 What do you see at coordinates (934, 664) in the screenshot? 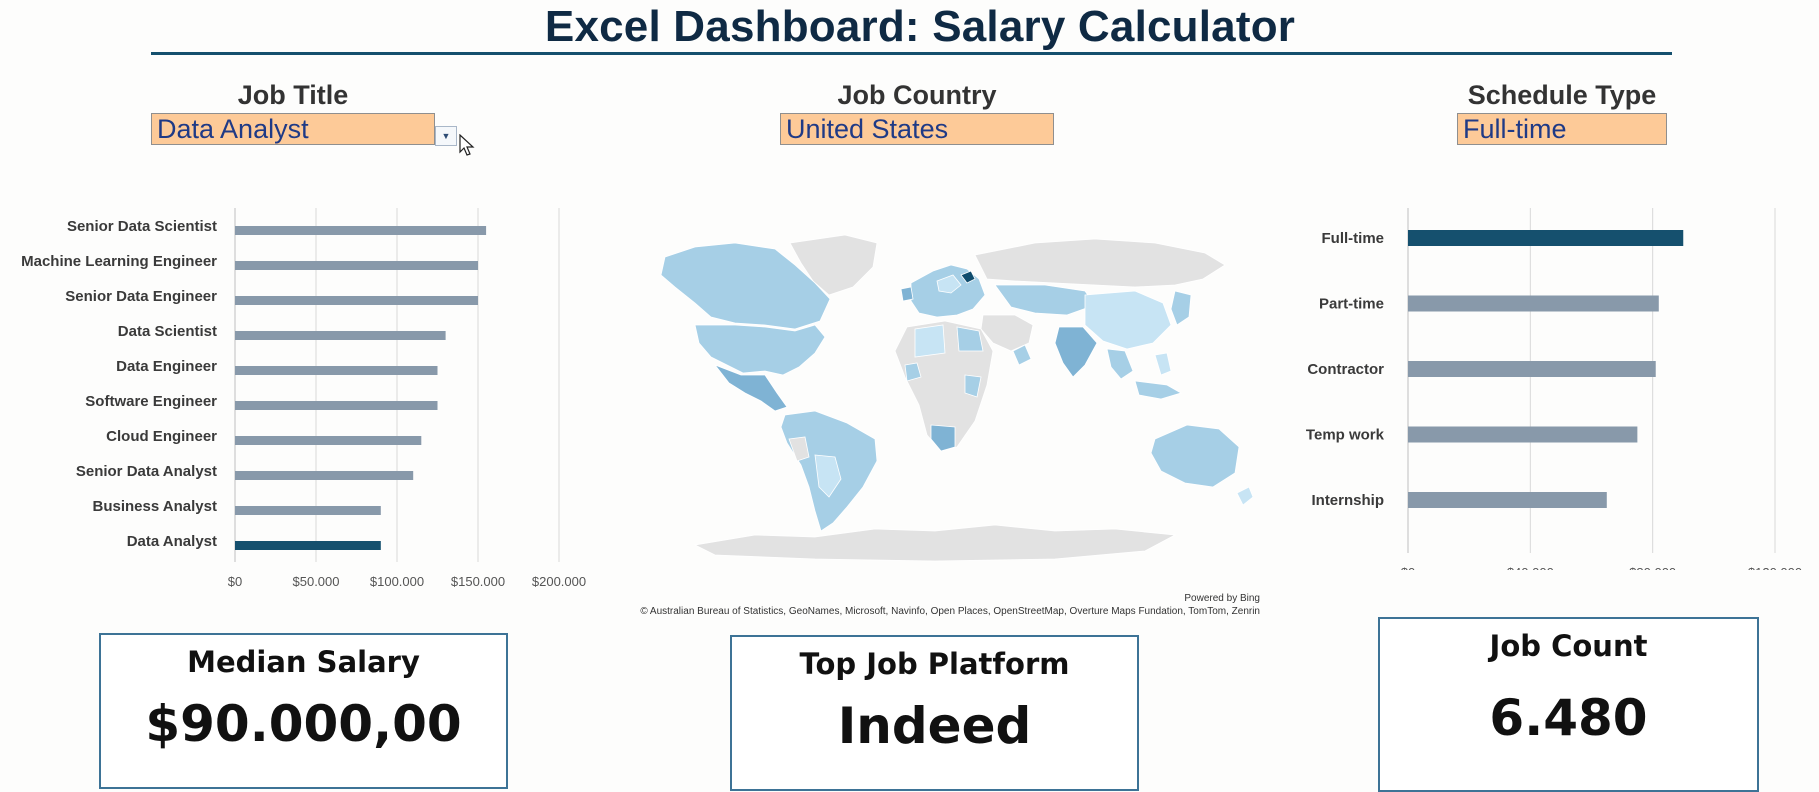
I see `top-job-platform-label: Top Job Platform` at bounding box center [934, 664].